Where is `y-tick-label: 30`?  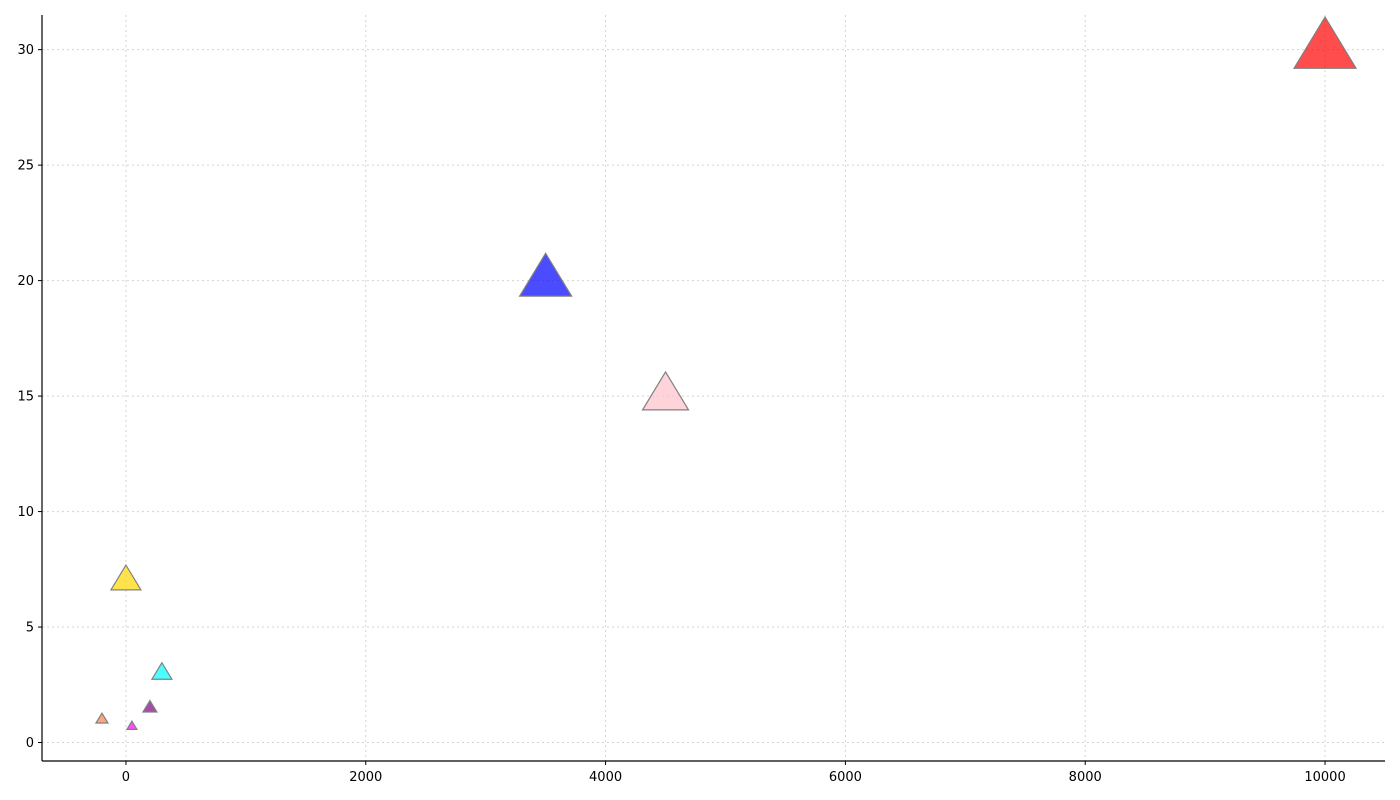 y-tick-label: 30 is located at coordinates (25, 50).